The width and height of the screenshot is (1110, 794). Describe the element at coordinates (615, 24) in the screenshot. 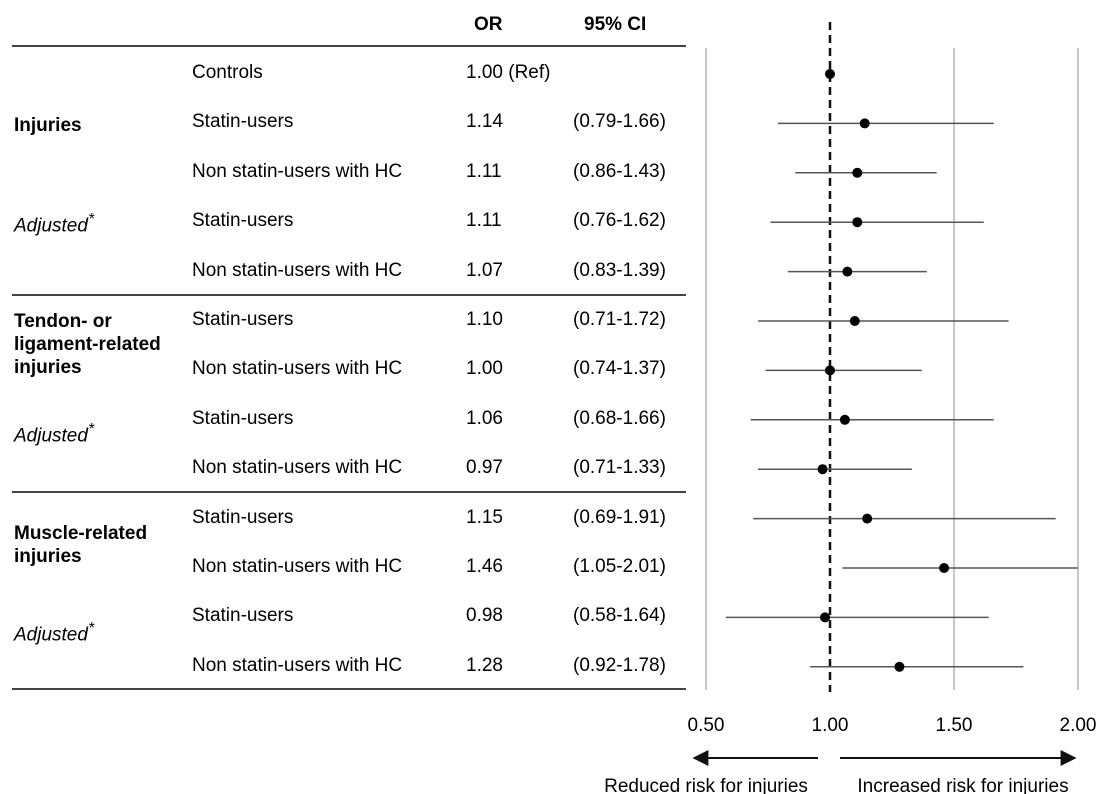

I see `ci-column-header: 95% CI` at that location.